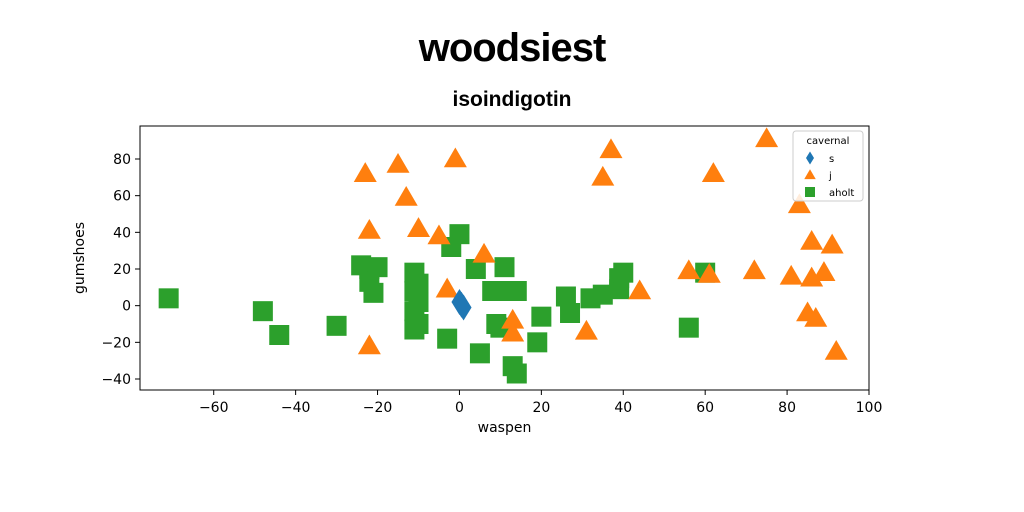 This screenshot has width=1024, height=512. I want to click on y-tick-label: −40, so click(116, 380).